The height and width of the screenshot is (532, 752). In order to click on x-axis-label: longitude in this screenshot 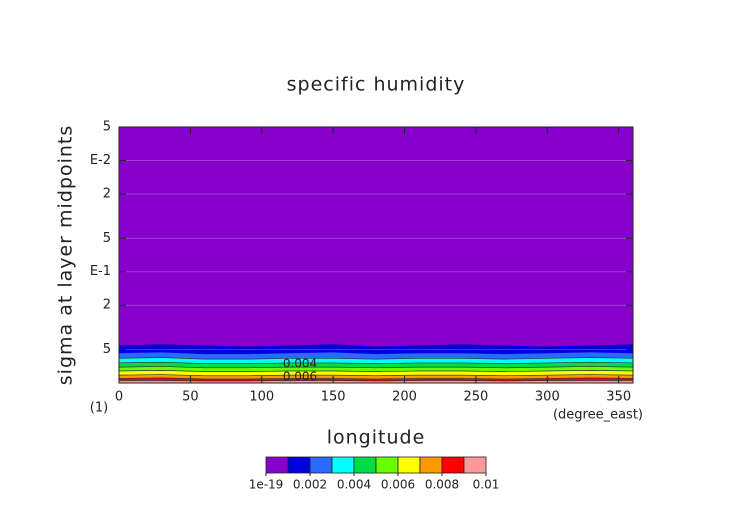, I will do `click(376, 438)`.